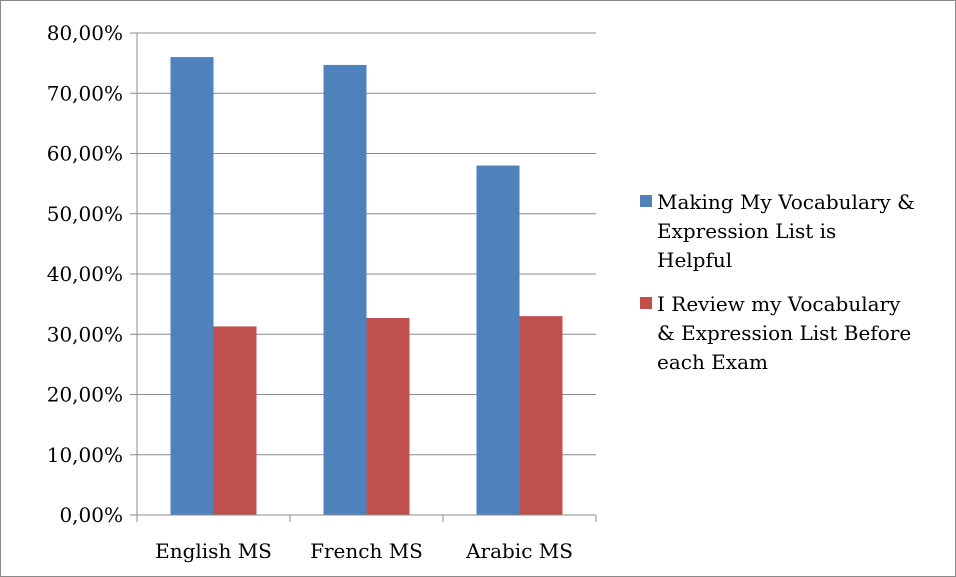 The height and width of the screenshot is (577, 956). What do you see at coordinates (85, 274) in the screenshot?
I see `y-tick-label: 40,00%` at bounding box center [85, 274].